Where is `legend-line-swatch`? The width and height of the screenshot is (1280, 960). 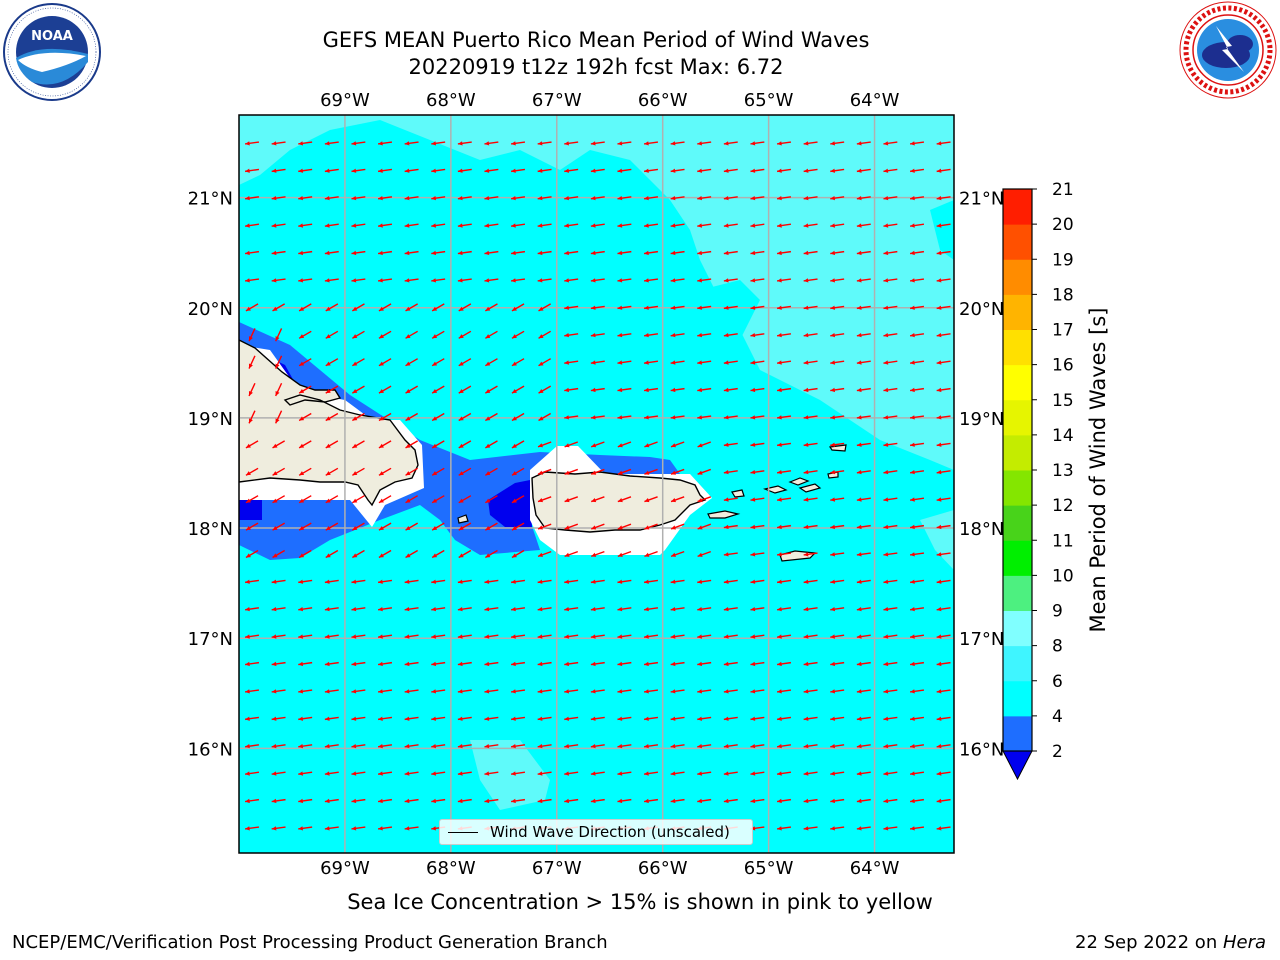 legend-line-swatch is located at coordinates (463, 832).